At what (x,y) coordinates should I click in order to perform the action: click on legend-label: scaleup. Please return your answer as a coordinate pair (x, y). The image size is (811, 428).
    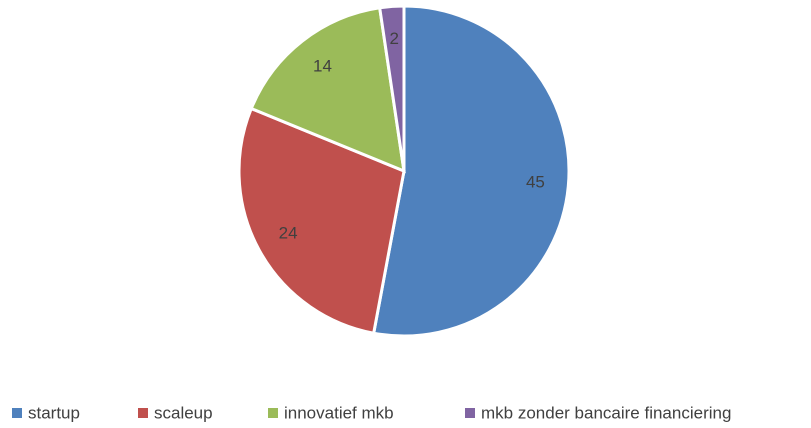
    Looking at the image, I should click on (183, 412).